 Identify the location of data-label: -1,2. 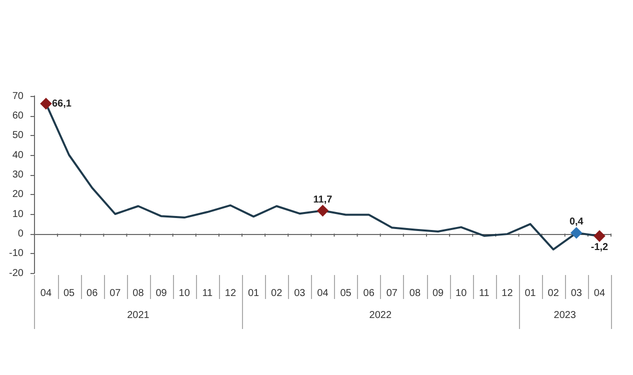
(599, 247).